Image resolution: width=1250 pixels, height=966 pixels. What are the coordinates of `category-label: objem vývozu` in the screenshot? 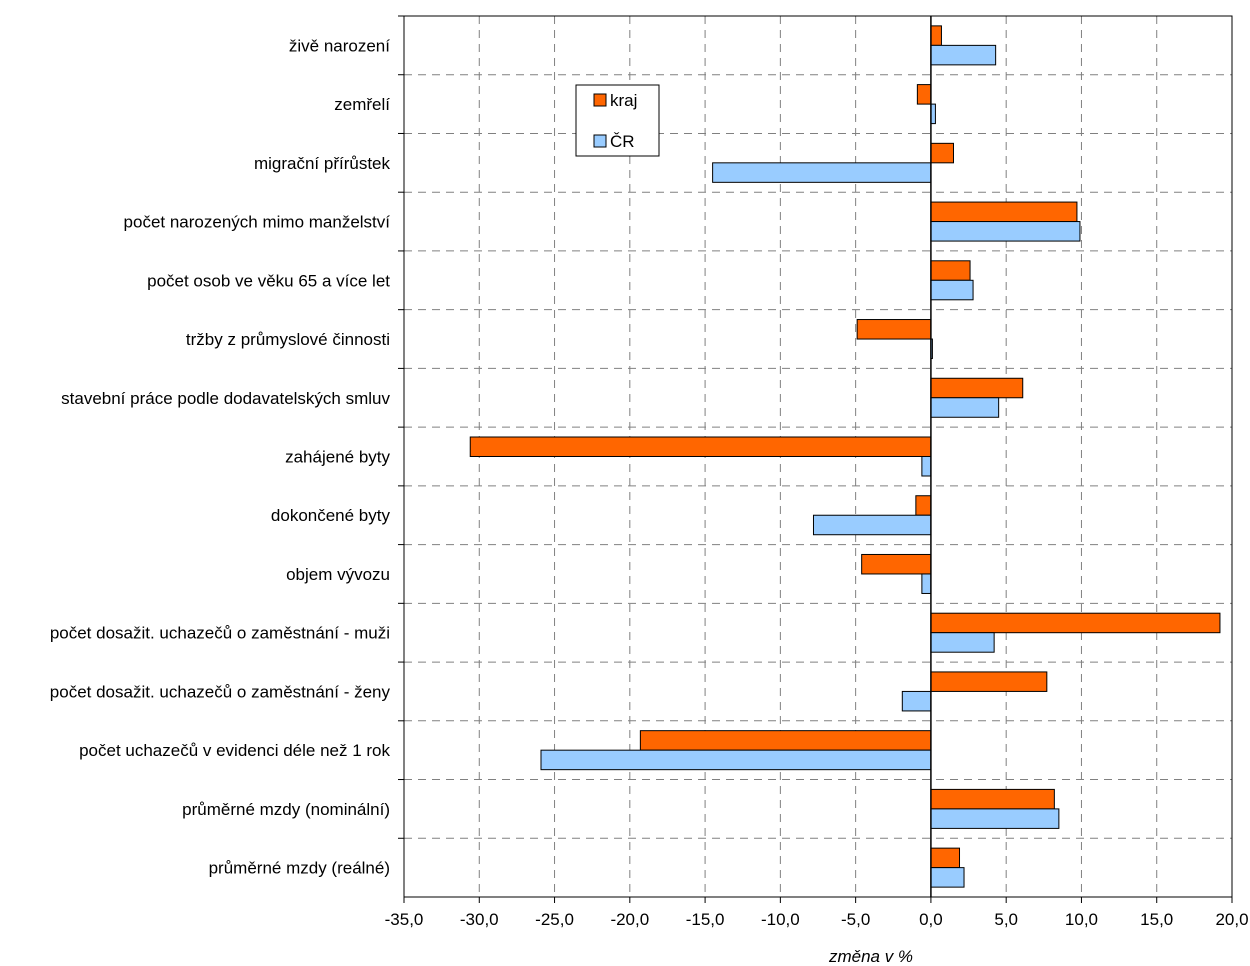 It's located at (338, 574).